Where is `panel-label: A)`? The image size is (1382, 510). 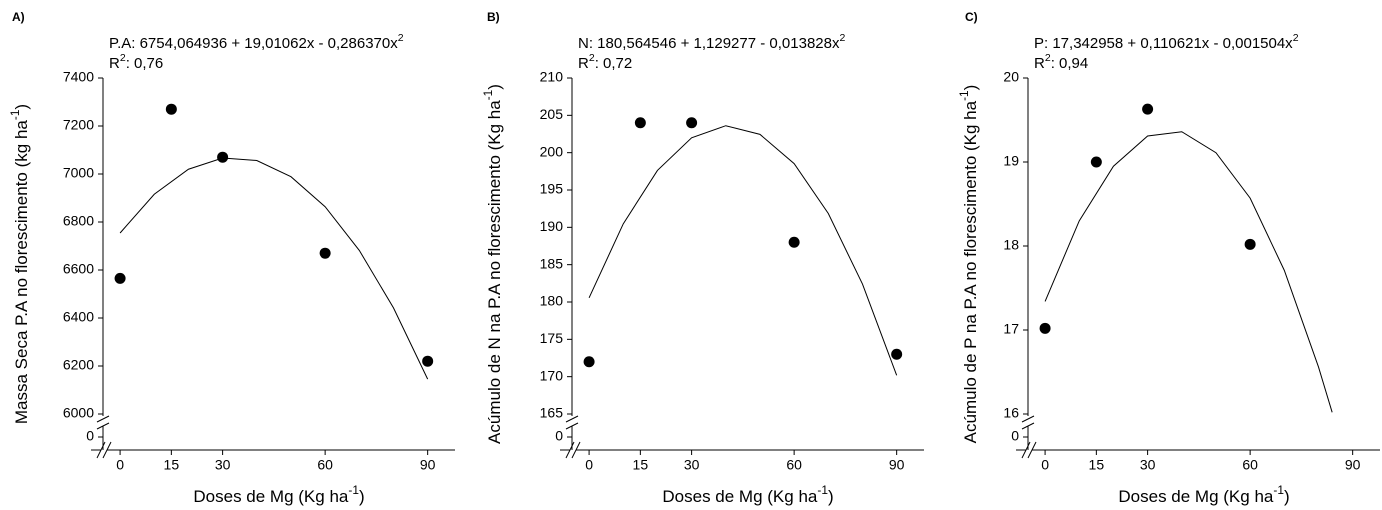
panel-label: A) is located at coordinates (18, 17).